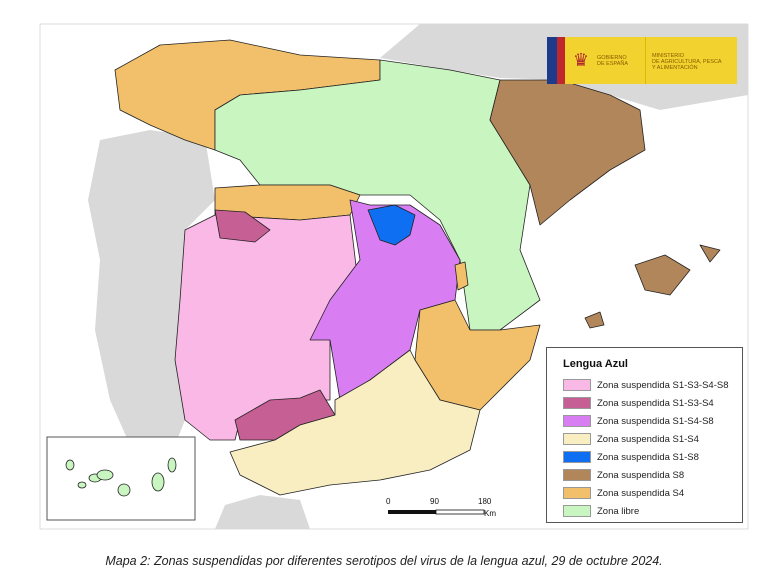  Describe the element at coordinates (151, 287) in the screenshot. I see `portugal-land` at that location.